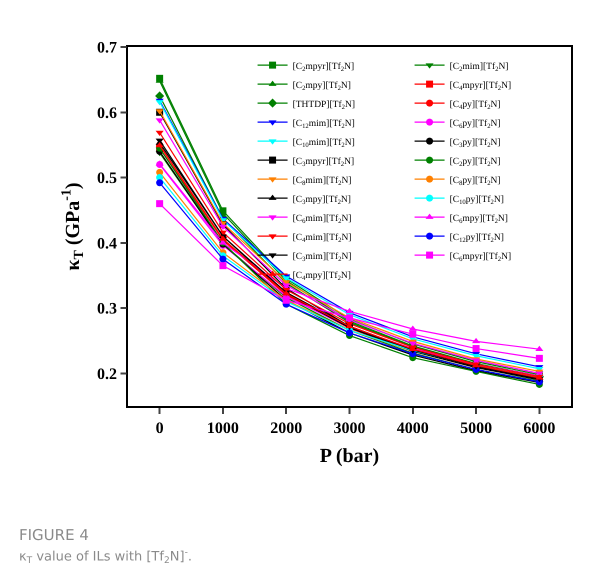 The height and width of the screenshot is (565, 609). Describe the element at coordinates (286, 428) in the screenshot. I see `x-tick-label: 2000` at that location.